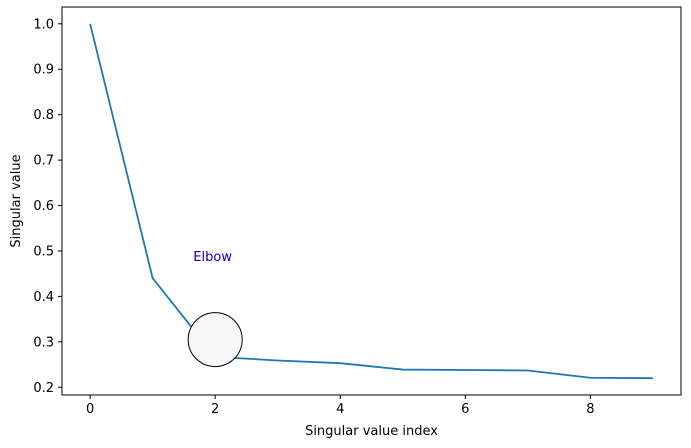 The width and height of the screenshot is (691, 448). I want to click on y-tick-label: 0.4, so click(43, 297).